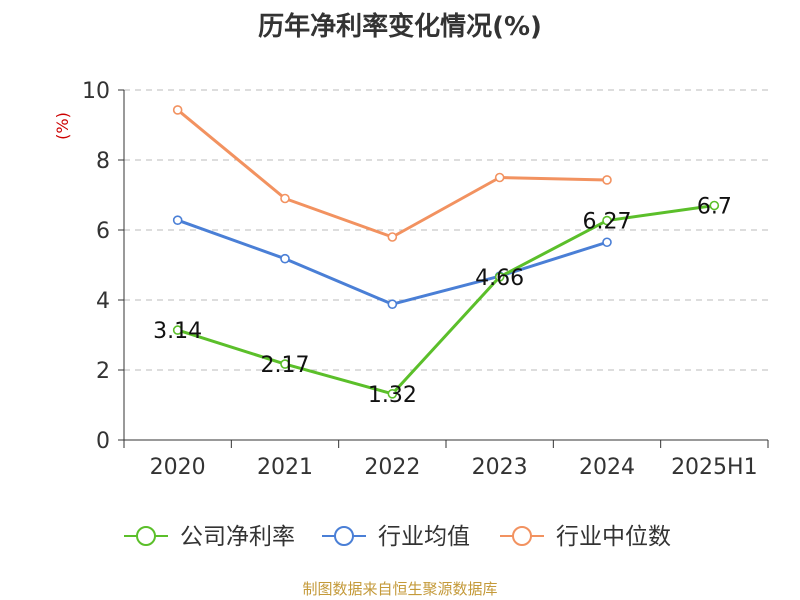  What do you see at coordinates (103, 301) in the screenshot?
I see `y-tick-label: 4` at bounding box center [103, 301].